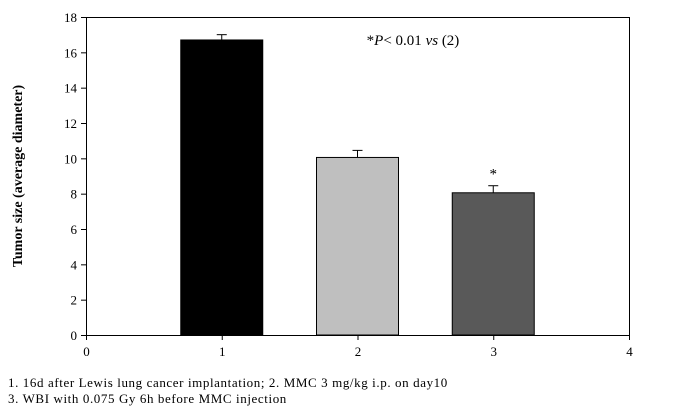 The width and height of the screenshot is (684, 415). Describe the element at coordinates (74, 300) in the screenshot. I see `y-tick-label: 2` at that location.